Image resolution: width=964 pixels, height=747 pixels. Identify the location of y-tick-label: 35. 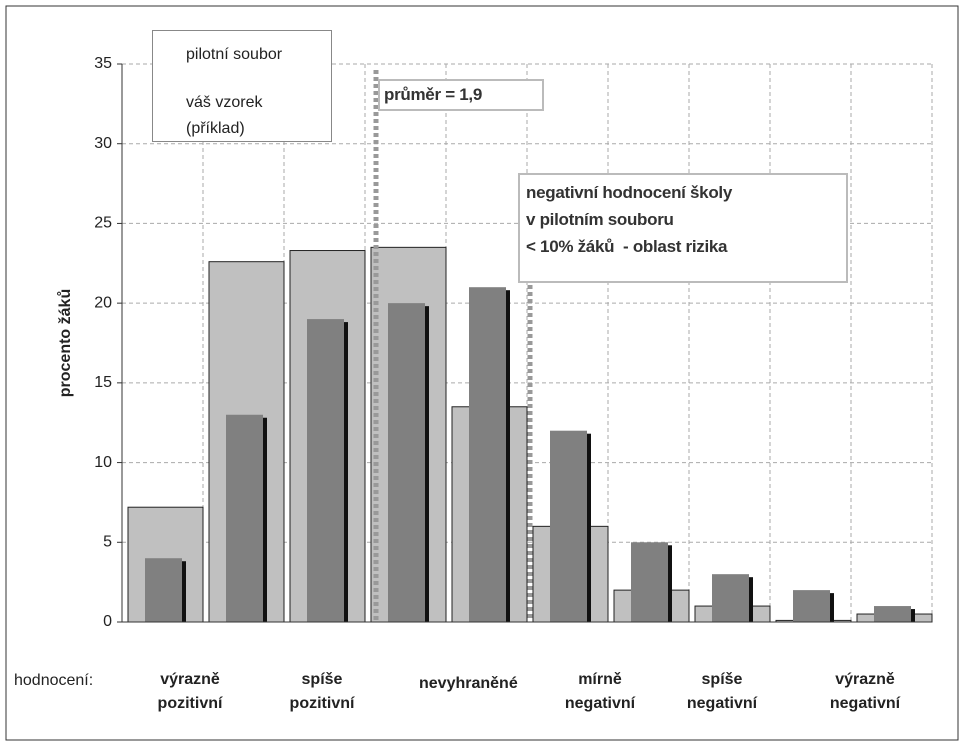
(103, 63).